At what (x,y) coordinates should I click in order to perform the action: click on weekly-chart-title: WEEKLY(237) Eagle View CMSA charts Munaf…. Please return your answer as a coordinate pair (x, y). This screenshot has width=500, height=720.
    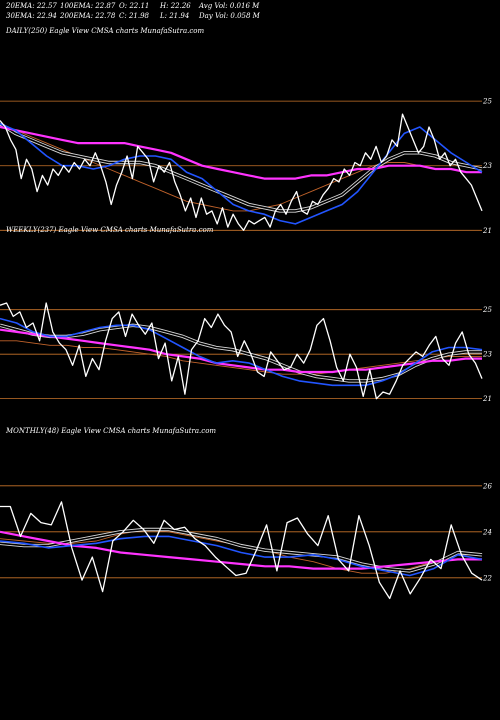
    Looking at the image, I should click on (110, 230).